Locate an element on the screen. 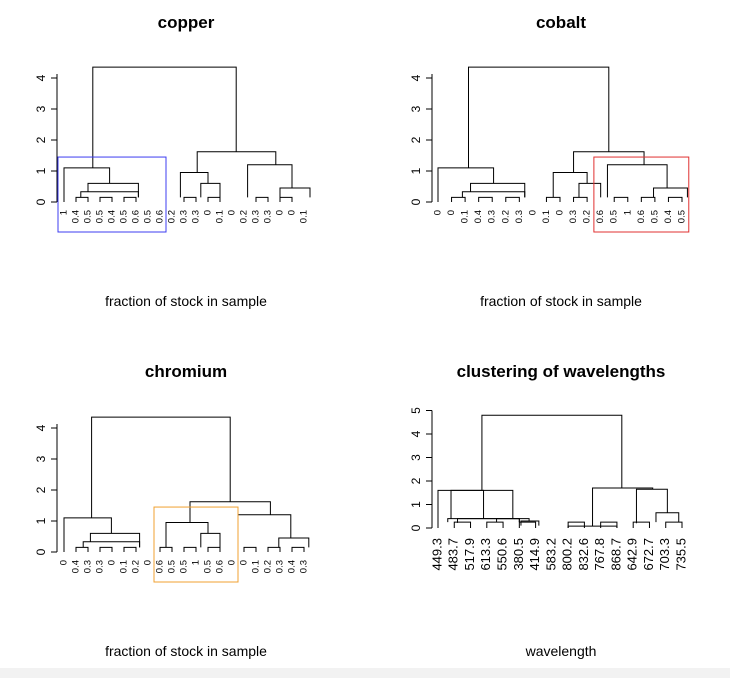  x-axis-label-cobalt: fraction of stock in sample is located at coordinates (561, 301).